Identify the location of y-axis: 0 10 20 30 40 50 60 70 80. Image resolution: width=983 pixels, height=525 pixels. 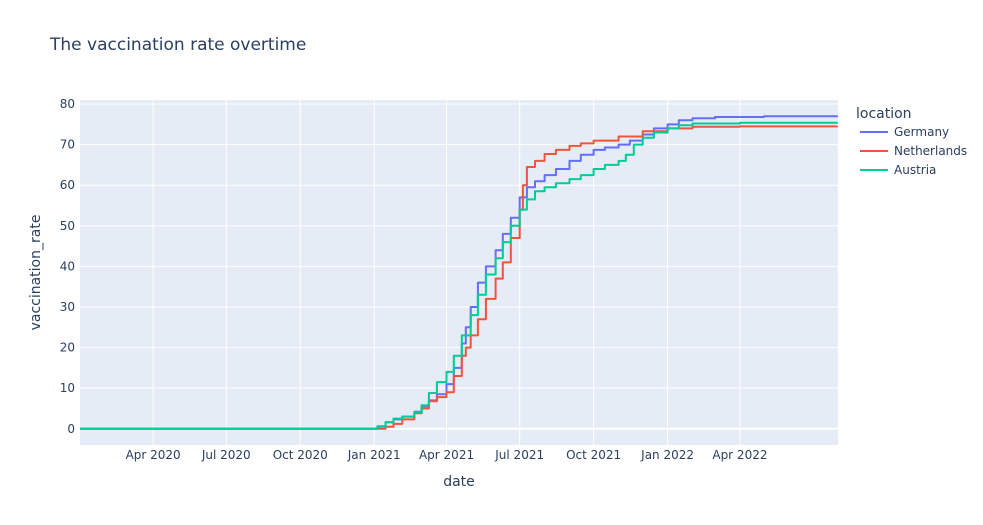
(67, 266).